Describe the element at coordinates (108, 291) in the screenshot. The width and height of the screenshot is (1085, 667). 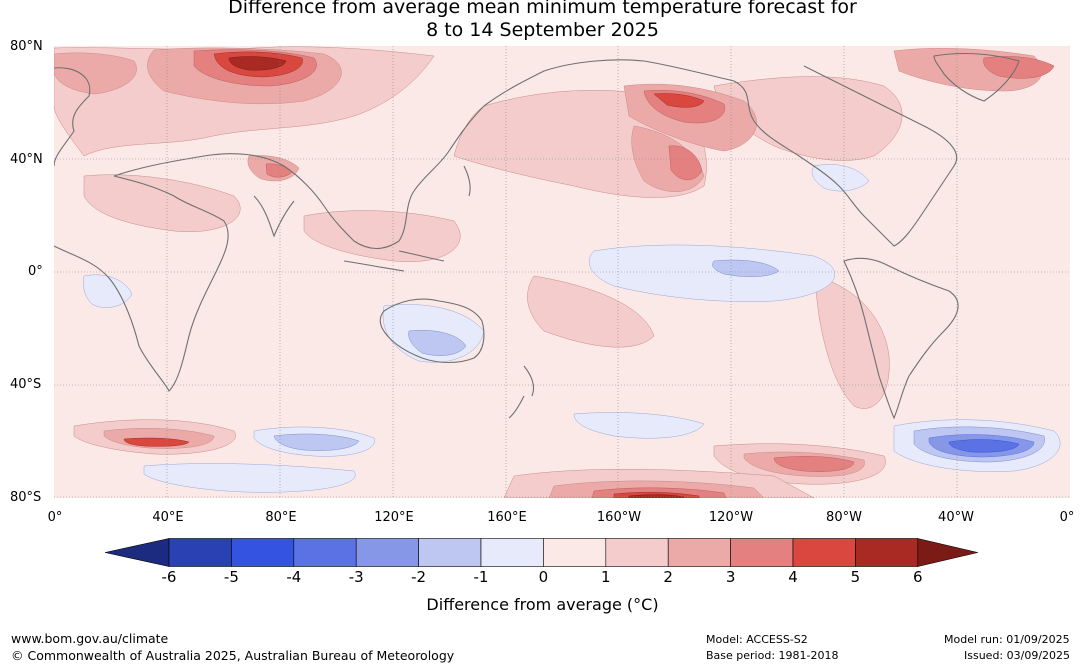
I see `region-central-africa` at that location.